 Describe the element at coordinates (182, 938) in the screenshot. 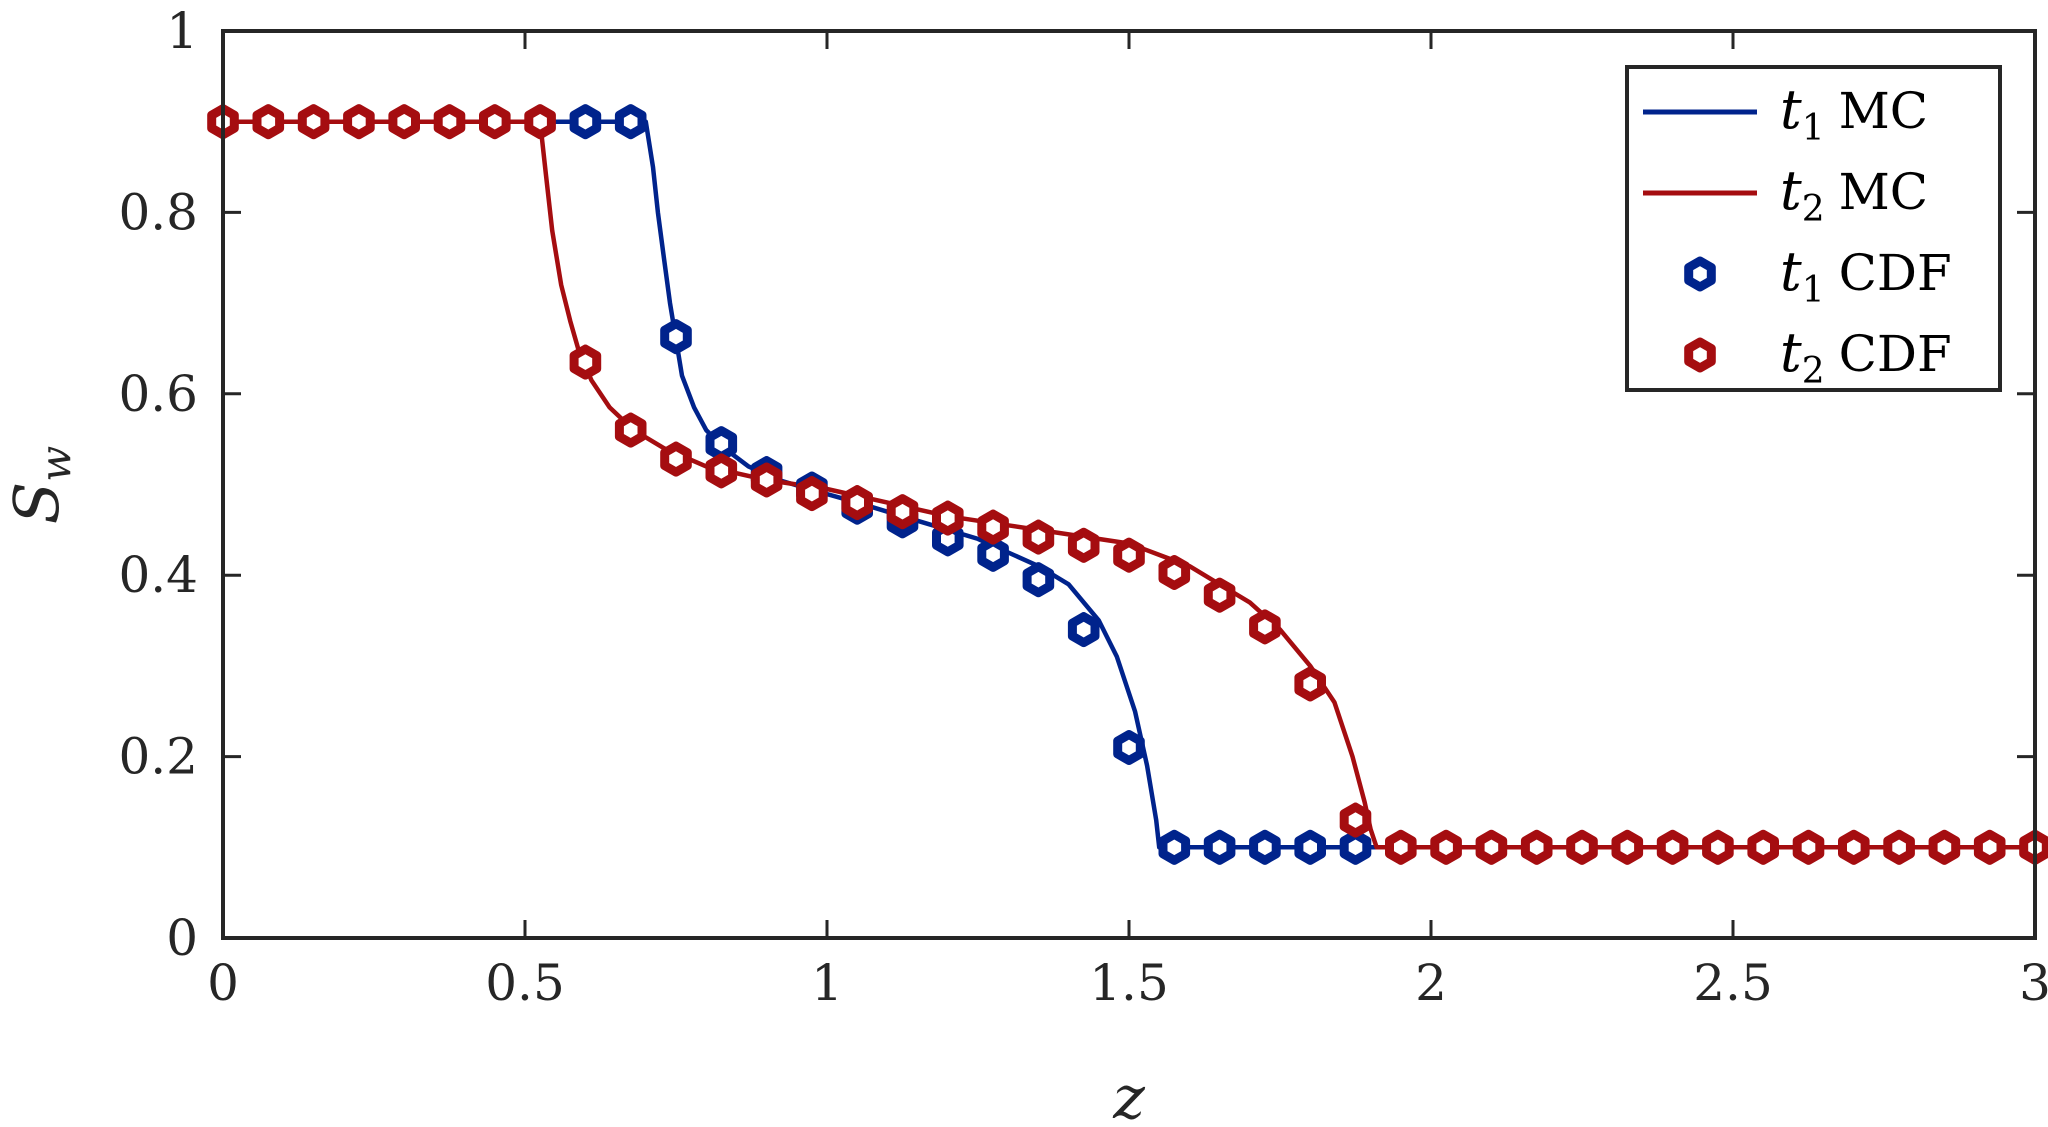

I see `y-tick-label: 0` at that location.